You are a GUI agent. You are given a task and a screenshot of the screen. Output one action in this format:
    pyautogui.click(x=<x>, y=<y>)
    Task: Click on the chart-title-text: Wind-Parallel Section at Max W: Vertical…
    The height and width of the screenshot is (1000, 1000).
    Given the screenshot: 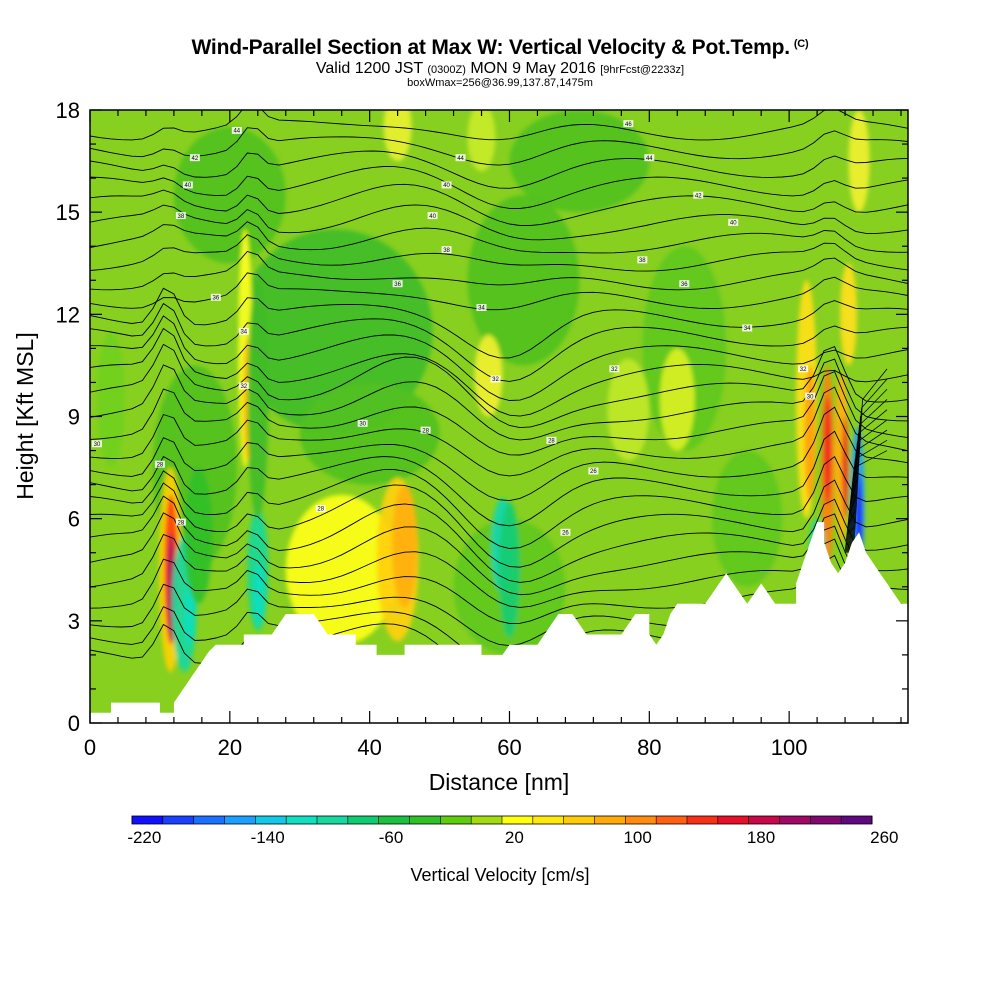 What is the action you would take?
    pyautogui.click(x=491, y=47)
    